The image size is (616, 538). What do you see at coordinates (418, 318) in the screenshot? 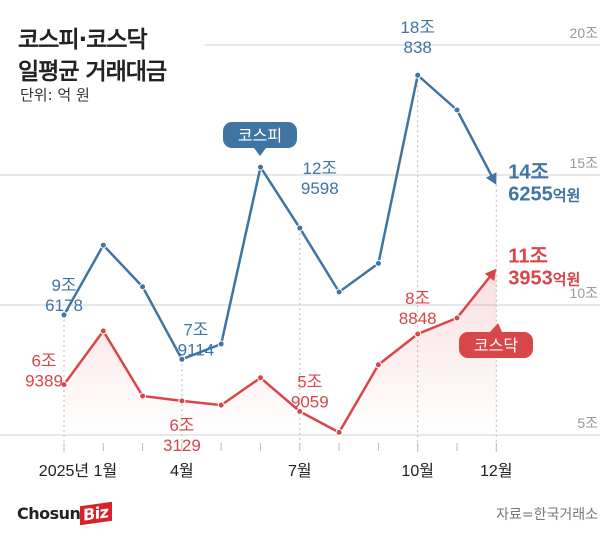
I see `value-label: 8848` at bounding box center [418, 318].